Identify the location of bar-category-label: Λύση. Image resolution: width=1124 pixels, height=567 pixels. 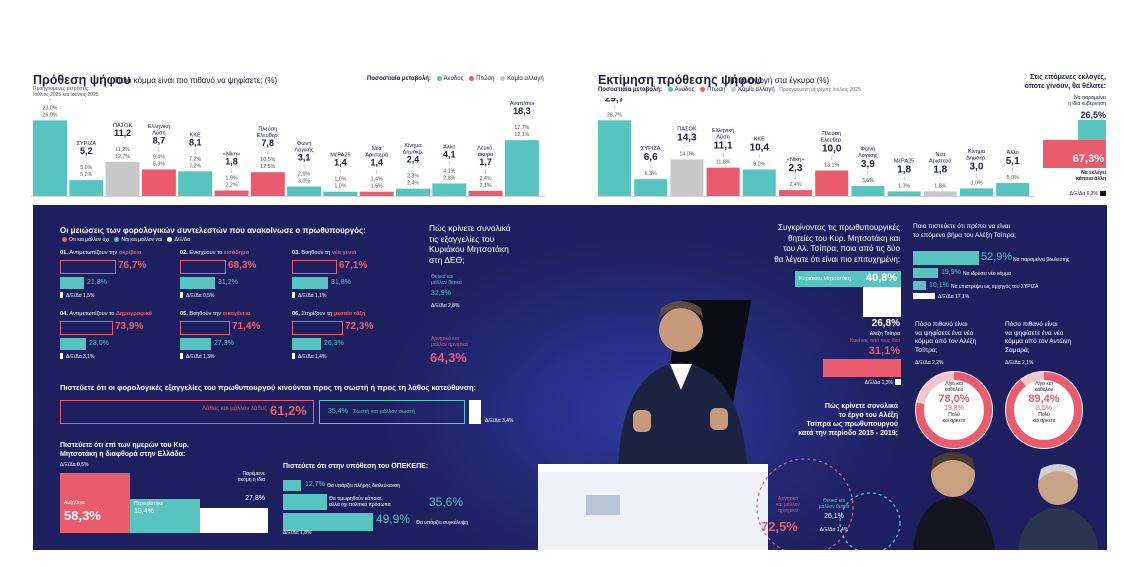
(722, 138).